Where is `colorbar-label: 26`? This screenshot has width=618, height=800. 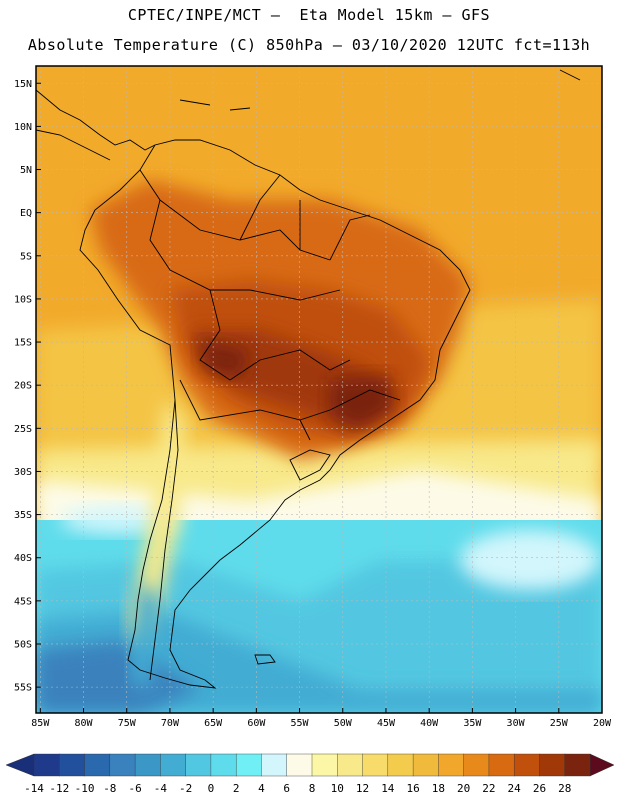 colorbar-label: 26 is located at coordinates (539, 788).